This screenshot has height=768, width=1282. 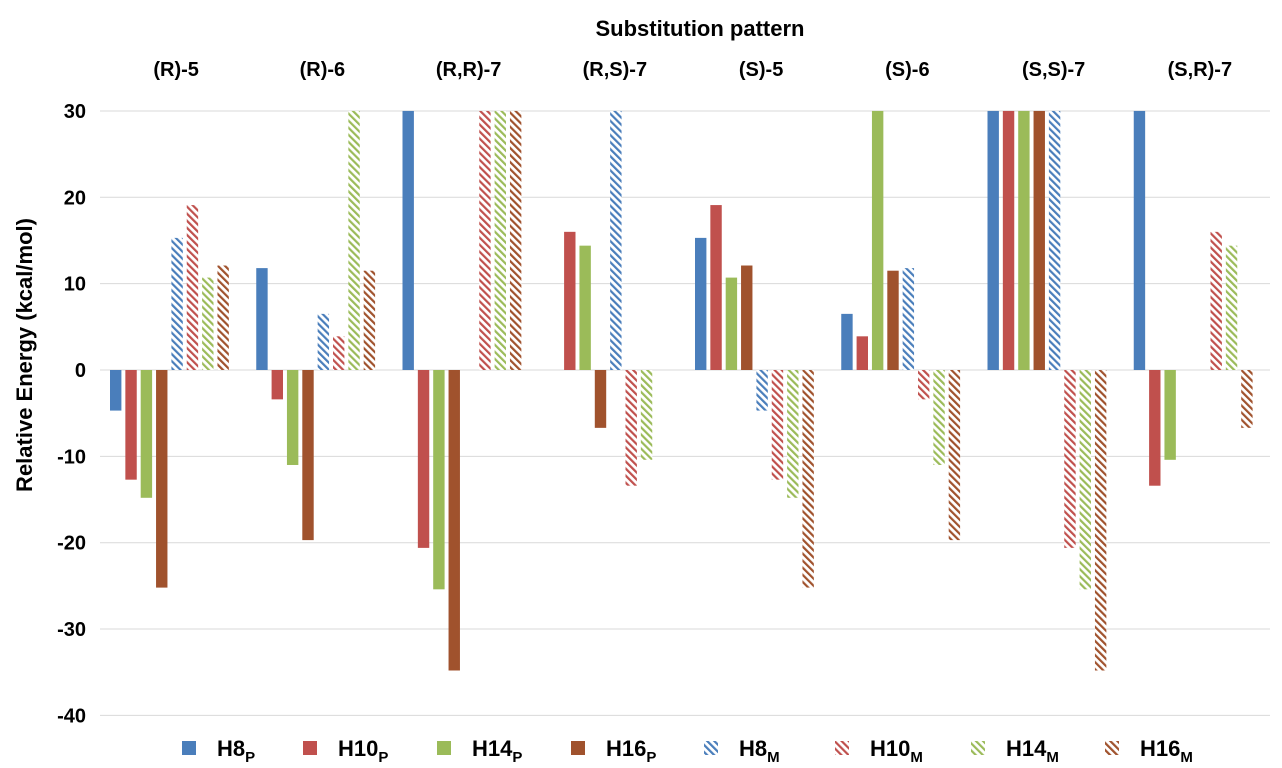 What do you see at coordinates (354, 240) in the screenshot?
I see `bar-r-6-h14m` at bounding box center [354, 240].